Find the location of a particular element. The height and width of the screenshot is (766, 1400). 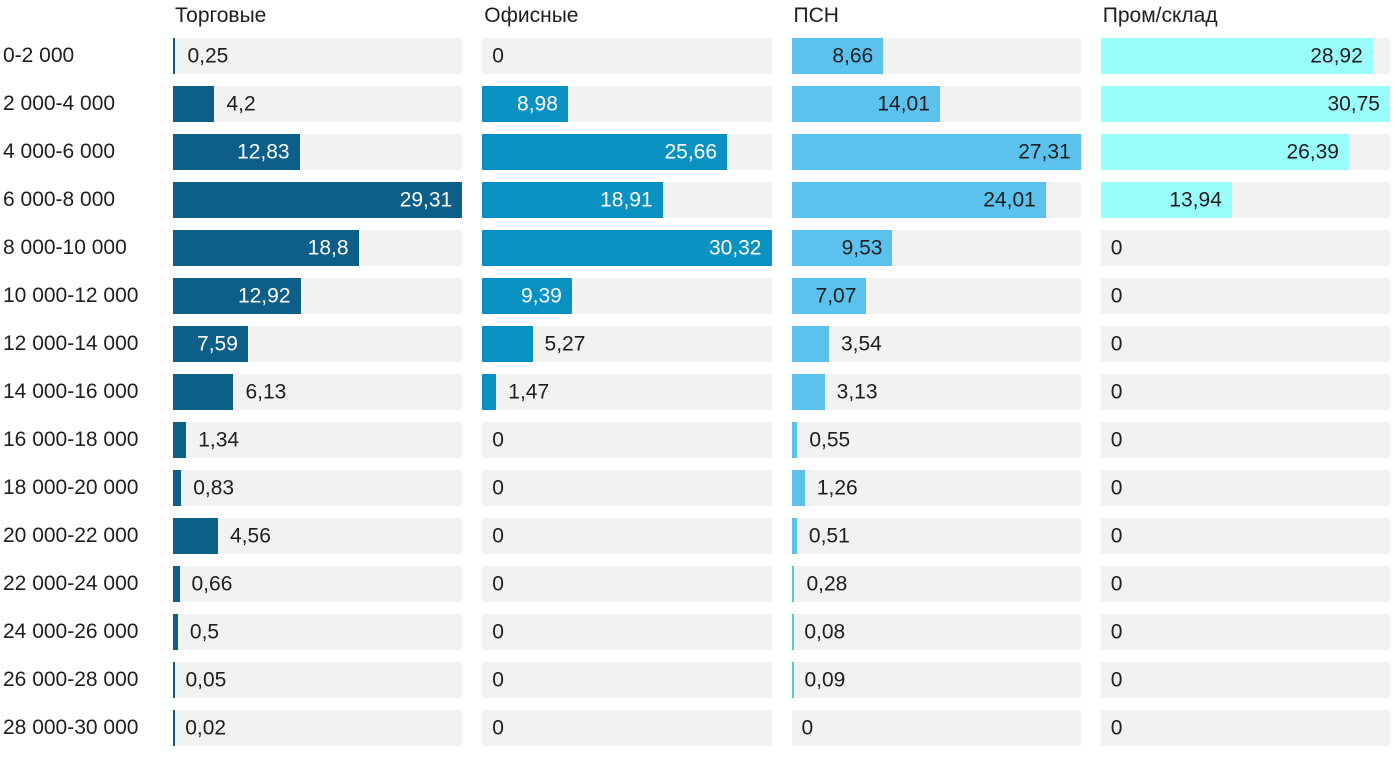

row-label: 22 000-24 000 is located at coordinates (71, 583).